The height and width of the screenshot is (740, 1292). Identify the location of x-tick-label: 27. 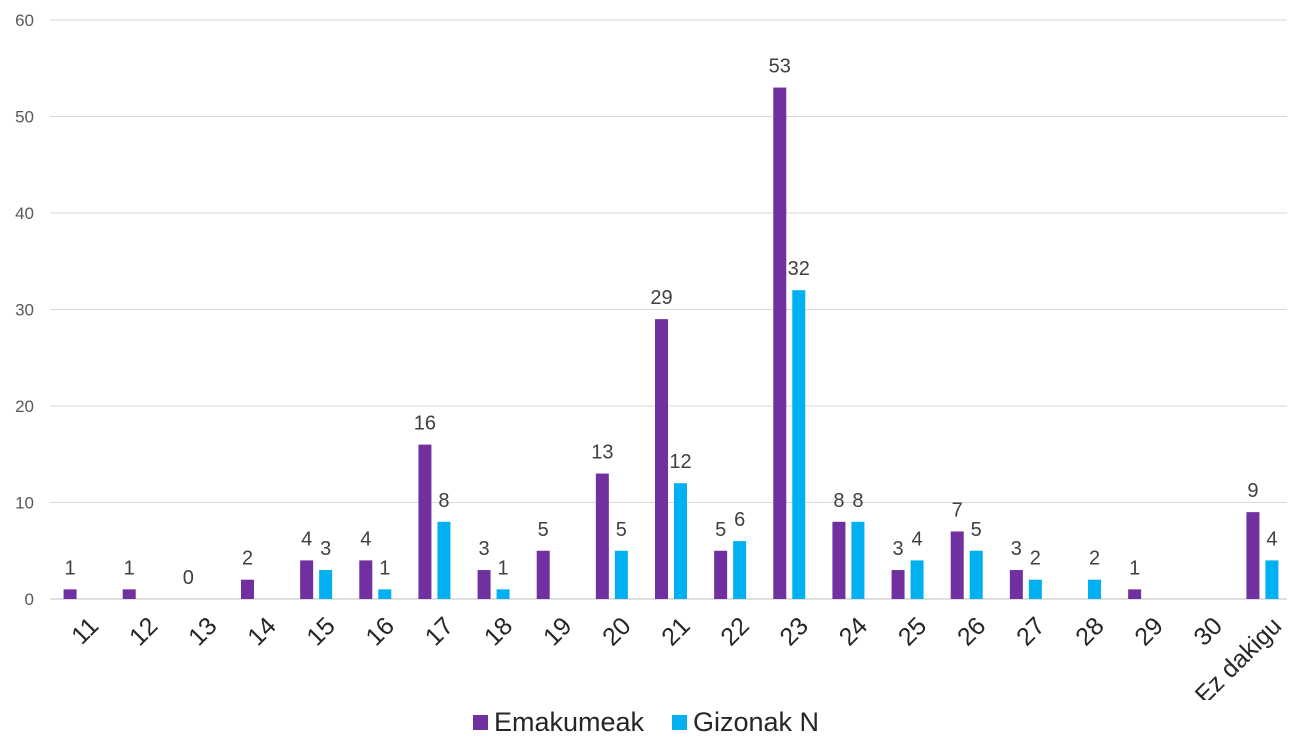
(1030, 631).